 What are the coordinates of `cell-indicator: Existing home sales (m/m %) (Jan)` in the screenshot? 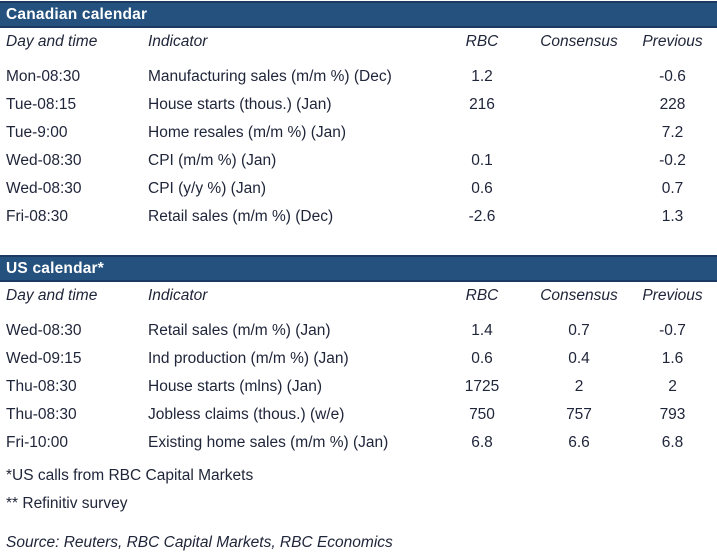 It's located at (268, 442).